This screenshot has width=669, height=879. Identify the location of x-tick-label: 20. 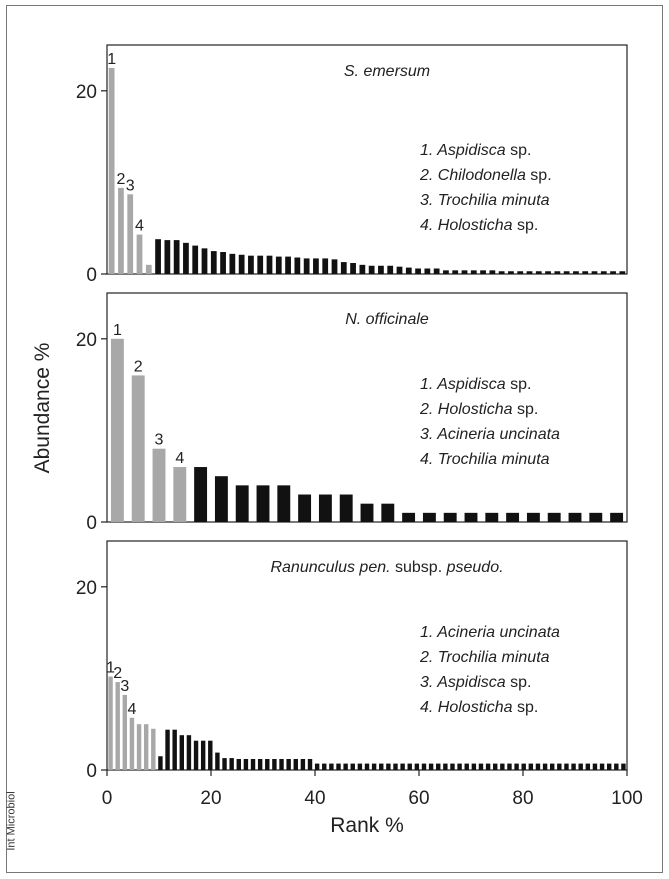
(210, 798).